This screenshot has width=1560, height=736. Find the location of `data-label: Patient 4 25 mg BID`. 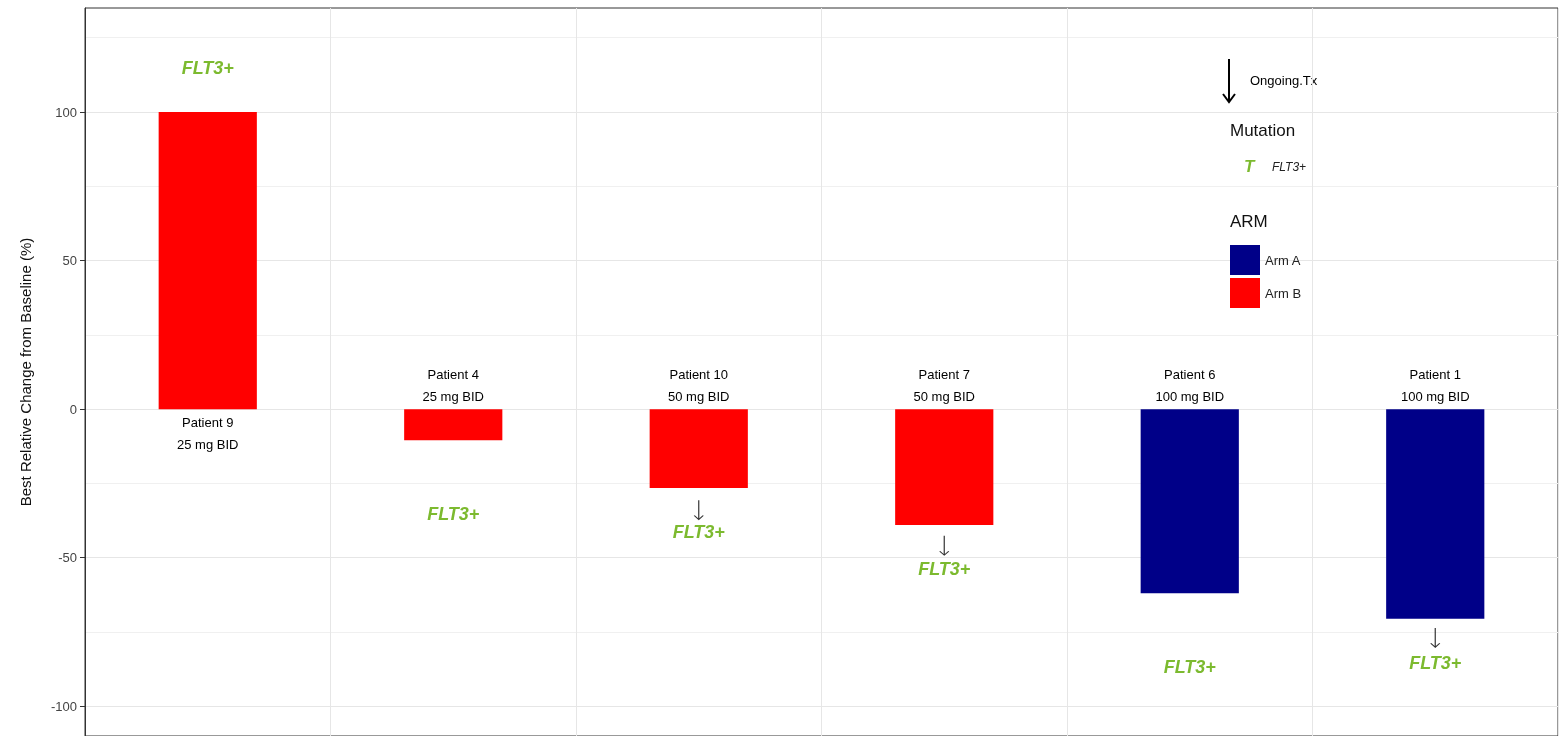

data-label: Patient 4 25 mg BID is located at coordinates (453, 385).